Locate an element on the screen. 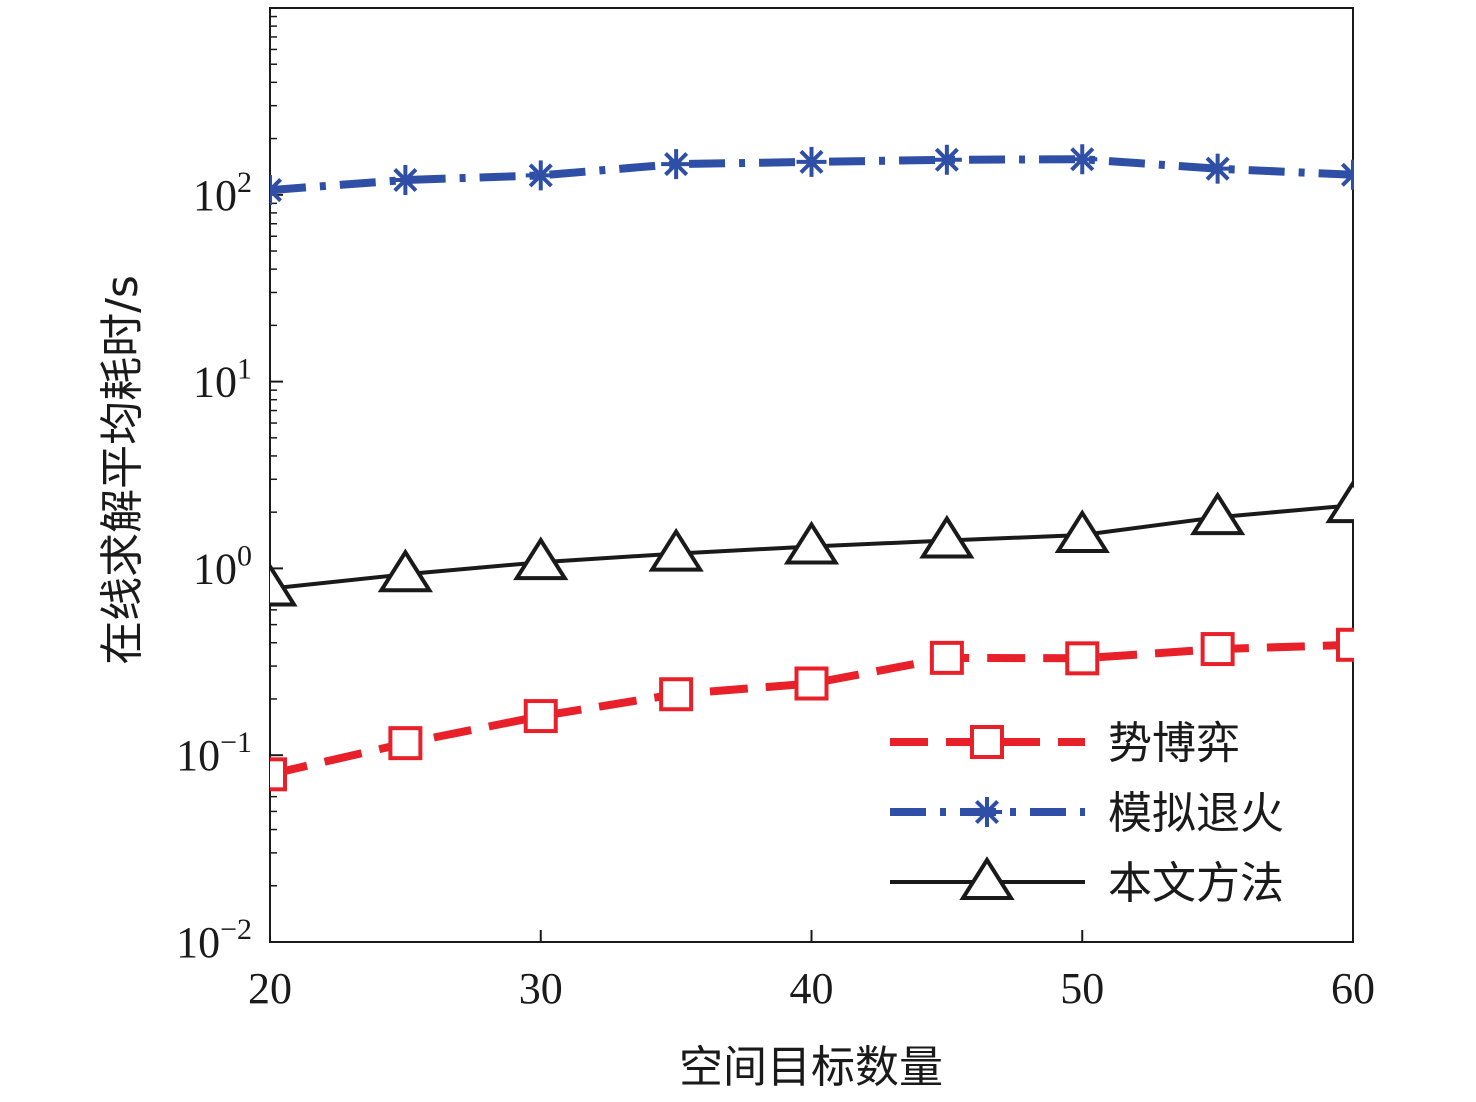 This screenshot has height=1102, width=1476. x-tick-label: 40 is located at coordinates (812, 988).